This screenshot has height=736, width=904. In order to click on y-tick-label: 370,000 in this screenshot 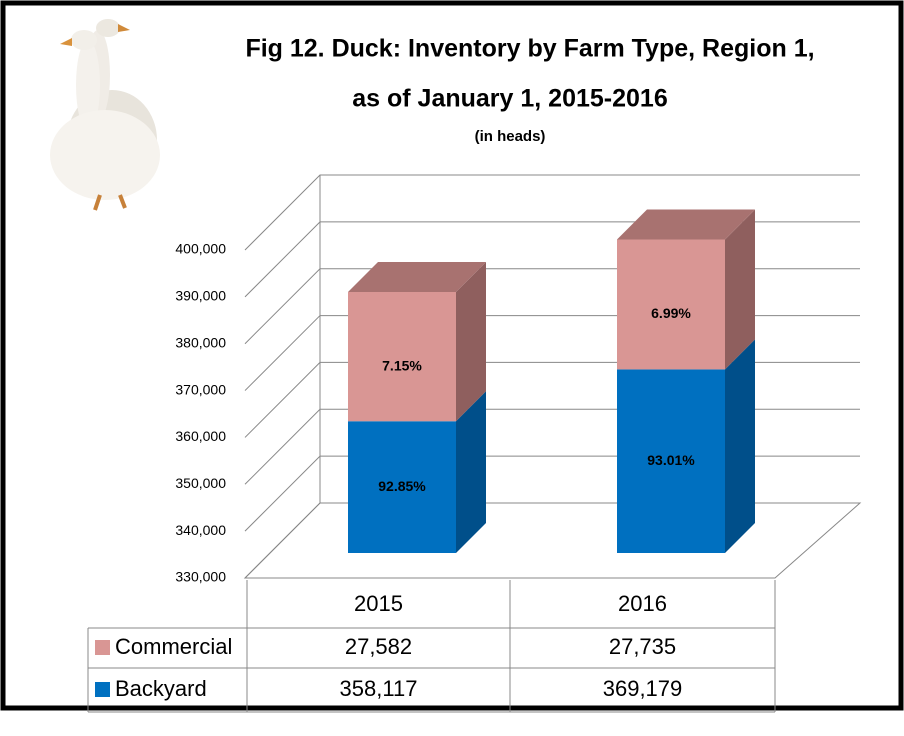, I will do `click(200, 389)`.